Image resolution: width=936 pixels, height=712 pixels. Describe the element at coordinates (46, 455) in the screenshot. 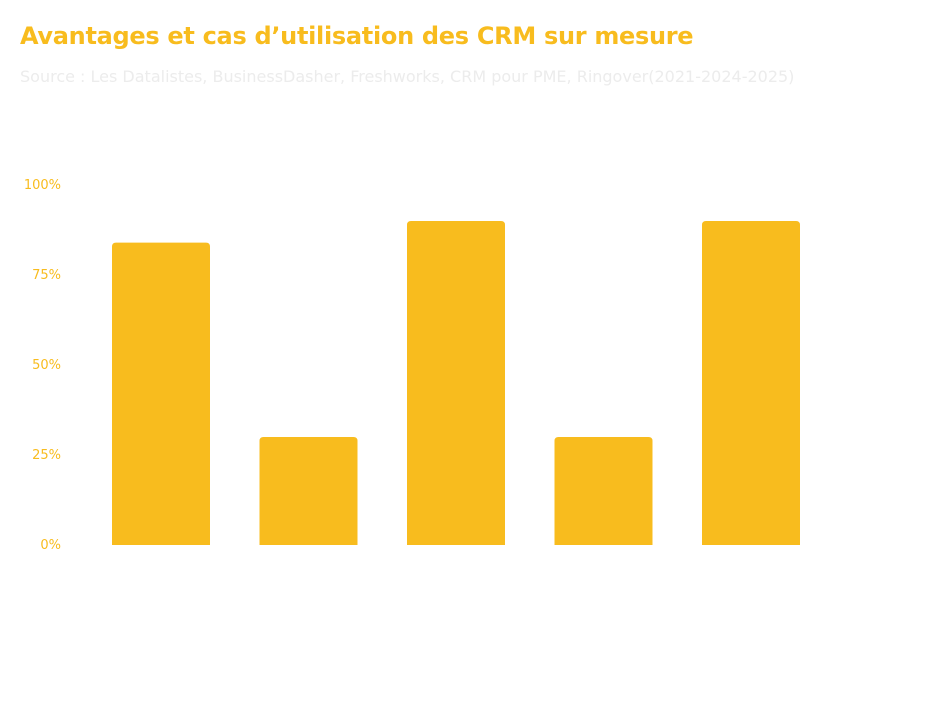

I see `y-tick-label: 25%` at that location.